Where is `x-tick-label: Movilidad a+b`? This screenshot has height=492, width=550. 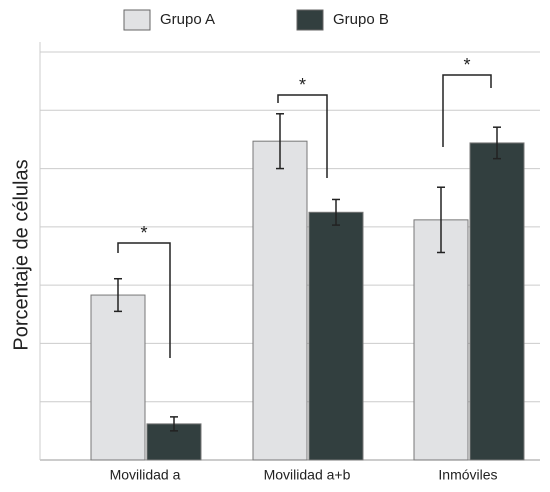
x-tick-label: Movilidad a+b is located at coordinates (307, 475).